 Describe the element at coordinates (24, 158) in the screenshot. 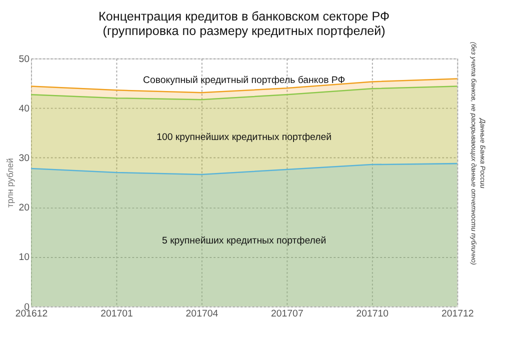

I see `y-tick-label: 30` at that location.